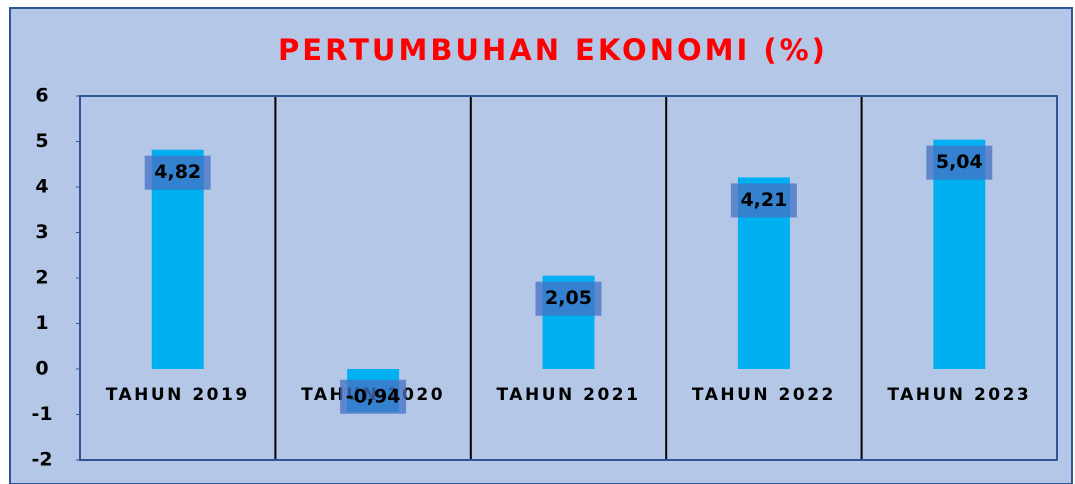 Image resolution: width=1075 pixels, height=484 pixels. Describe the element at coordinates (553, 50) in the screenshot. I see `chart-title: PERTUMBUHAN EKONOMI (%)` at that location.